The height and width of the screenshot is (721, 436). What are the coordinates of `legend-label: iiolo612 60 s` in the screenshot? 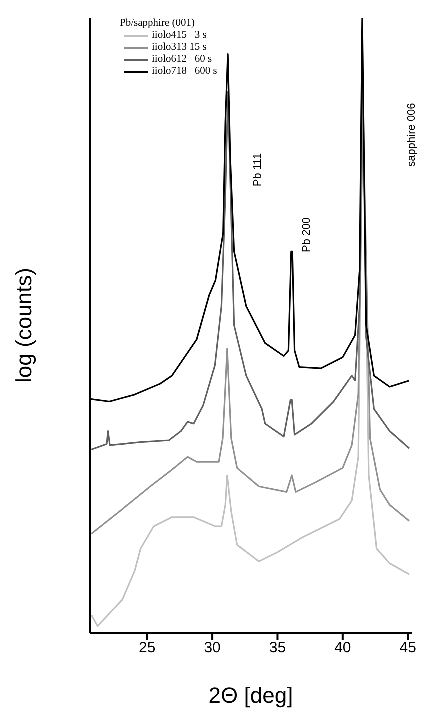 It's located at (182, 60).